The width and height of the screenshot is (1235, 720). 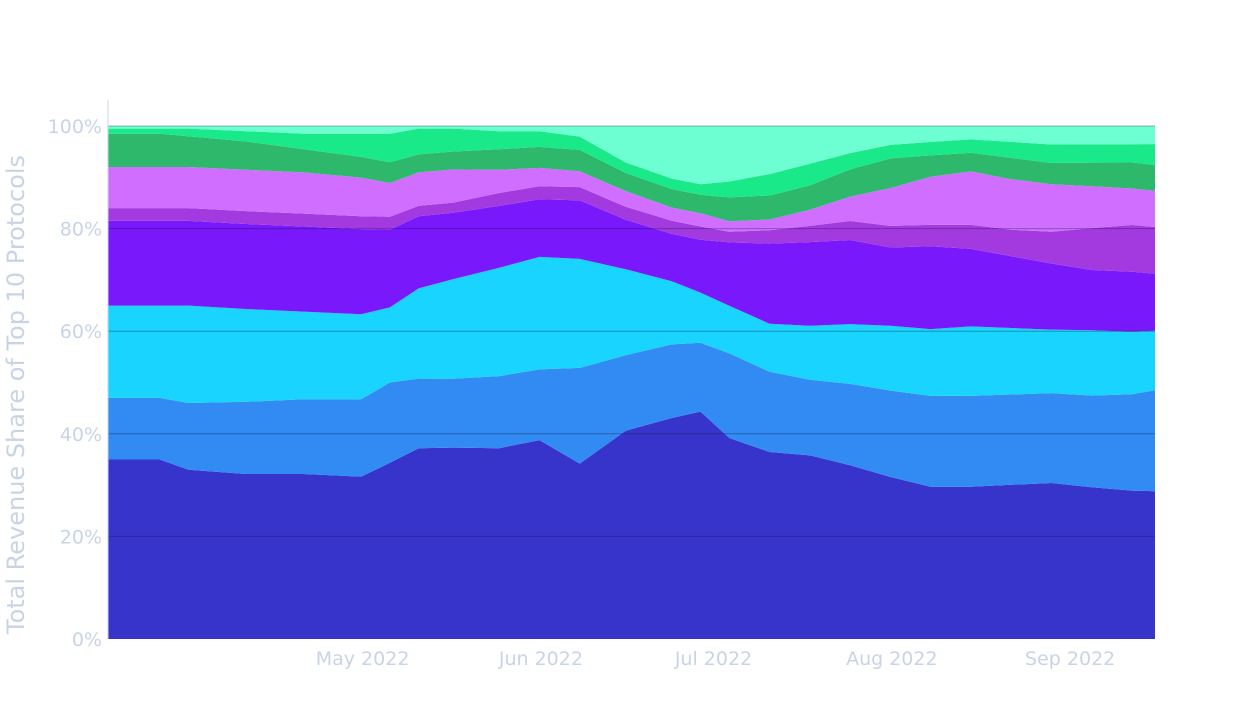 I want to click on x-tick-labels: May 2022 Jun 2022 Jul 2022 Aug 2022 Sep 2022, so click(x=716, y=659).